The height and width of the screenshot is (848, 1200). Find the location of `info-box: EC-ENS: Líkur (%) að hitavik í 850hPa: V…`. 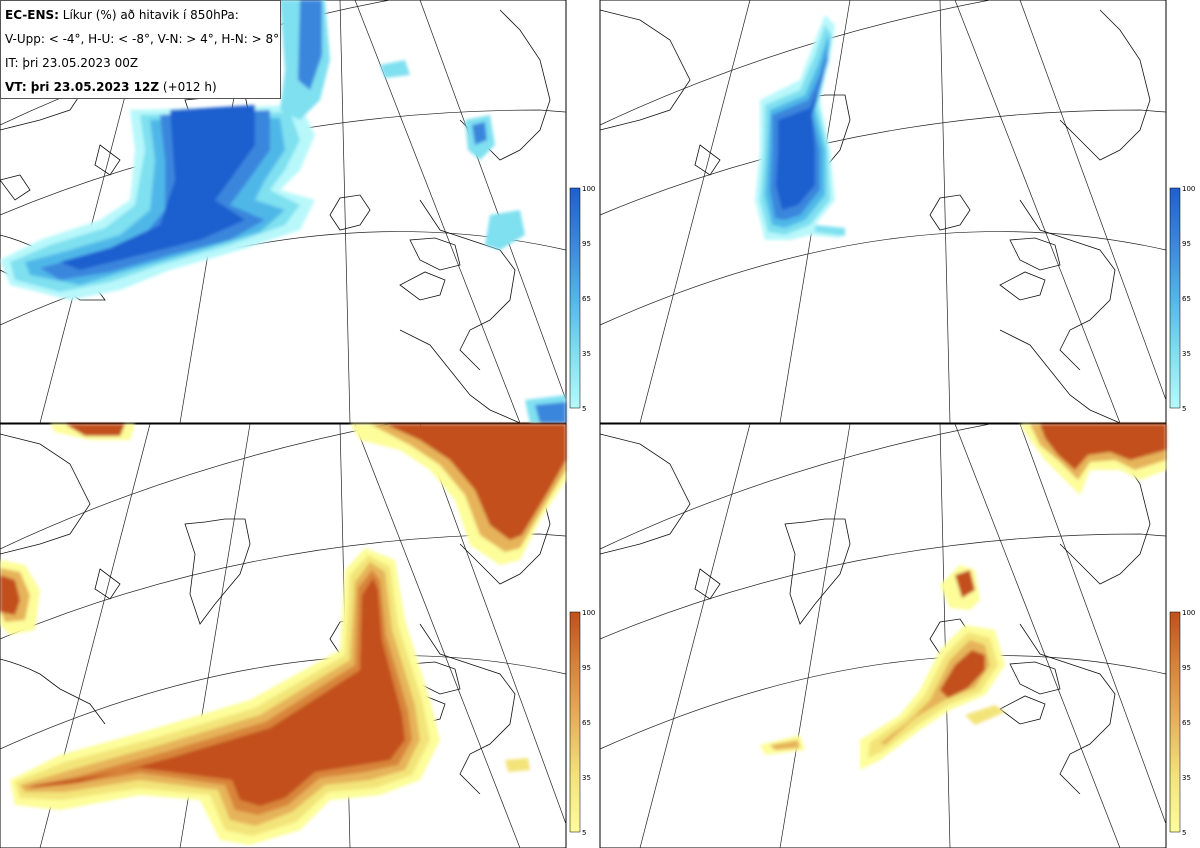

info-box: EC-ENS: Líkur (%) að hitavik í 850hPa: V… is located at coordinates (140, 49).